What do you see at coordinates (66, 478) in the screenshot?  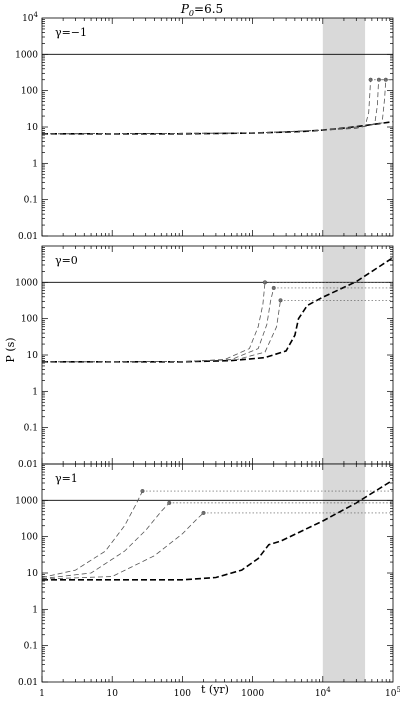 I see `panel-label: γ=1` at bounding box center [66, 478].